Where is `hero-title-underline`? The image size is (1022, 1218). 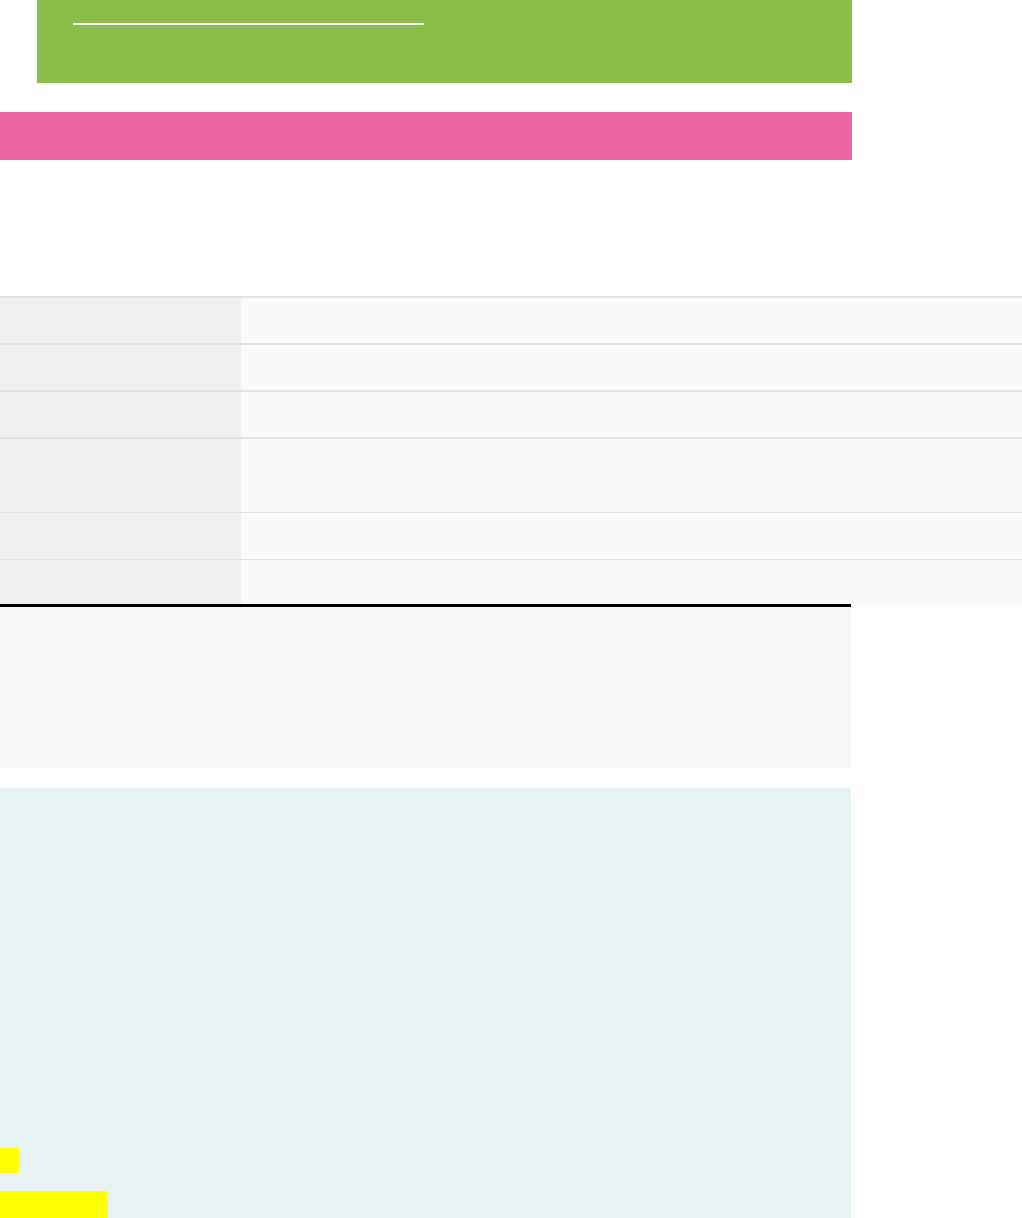
hero-title-underline is located at coordinates (248, 24).